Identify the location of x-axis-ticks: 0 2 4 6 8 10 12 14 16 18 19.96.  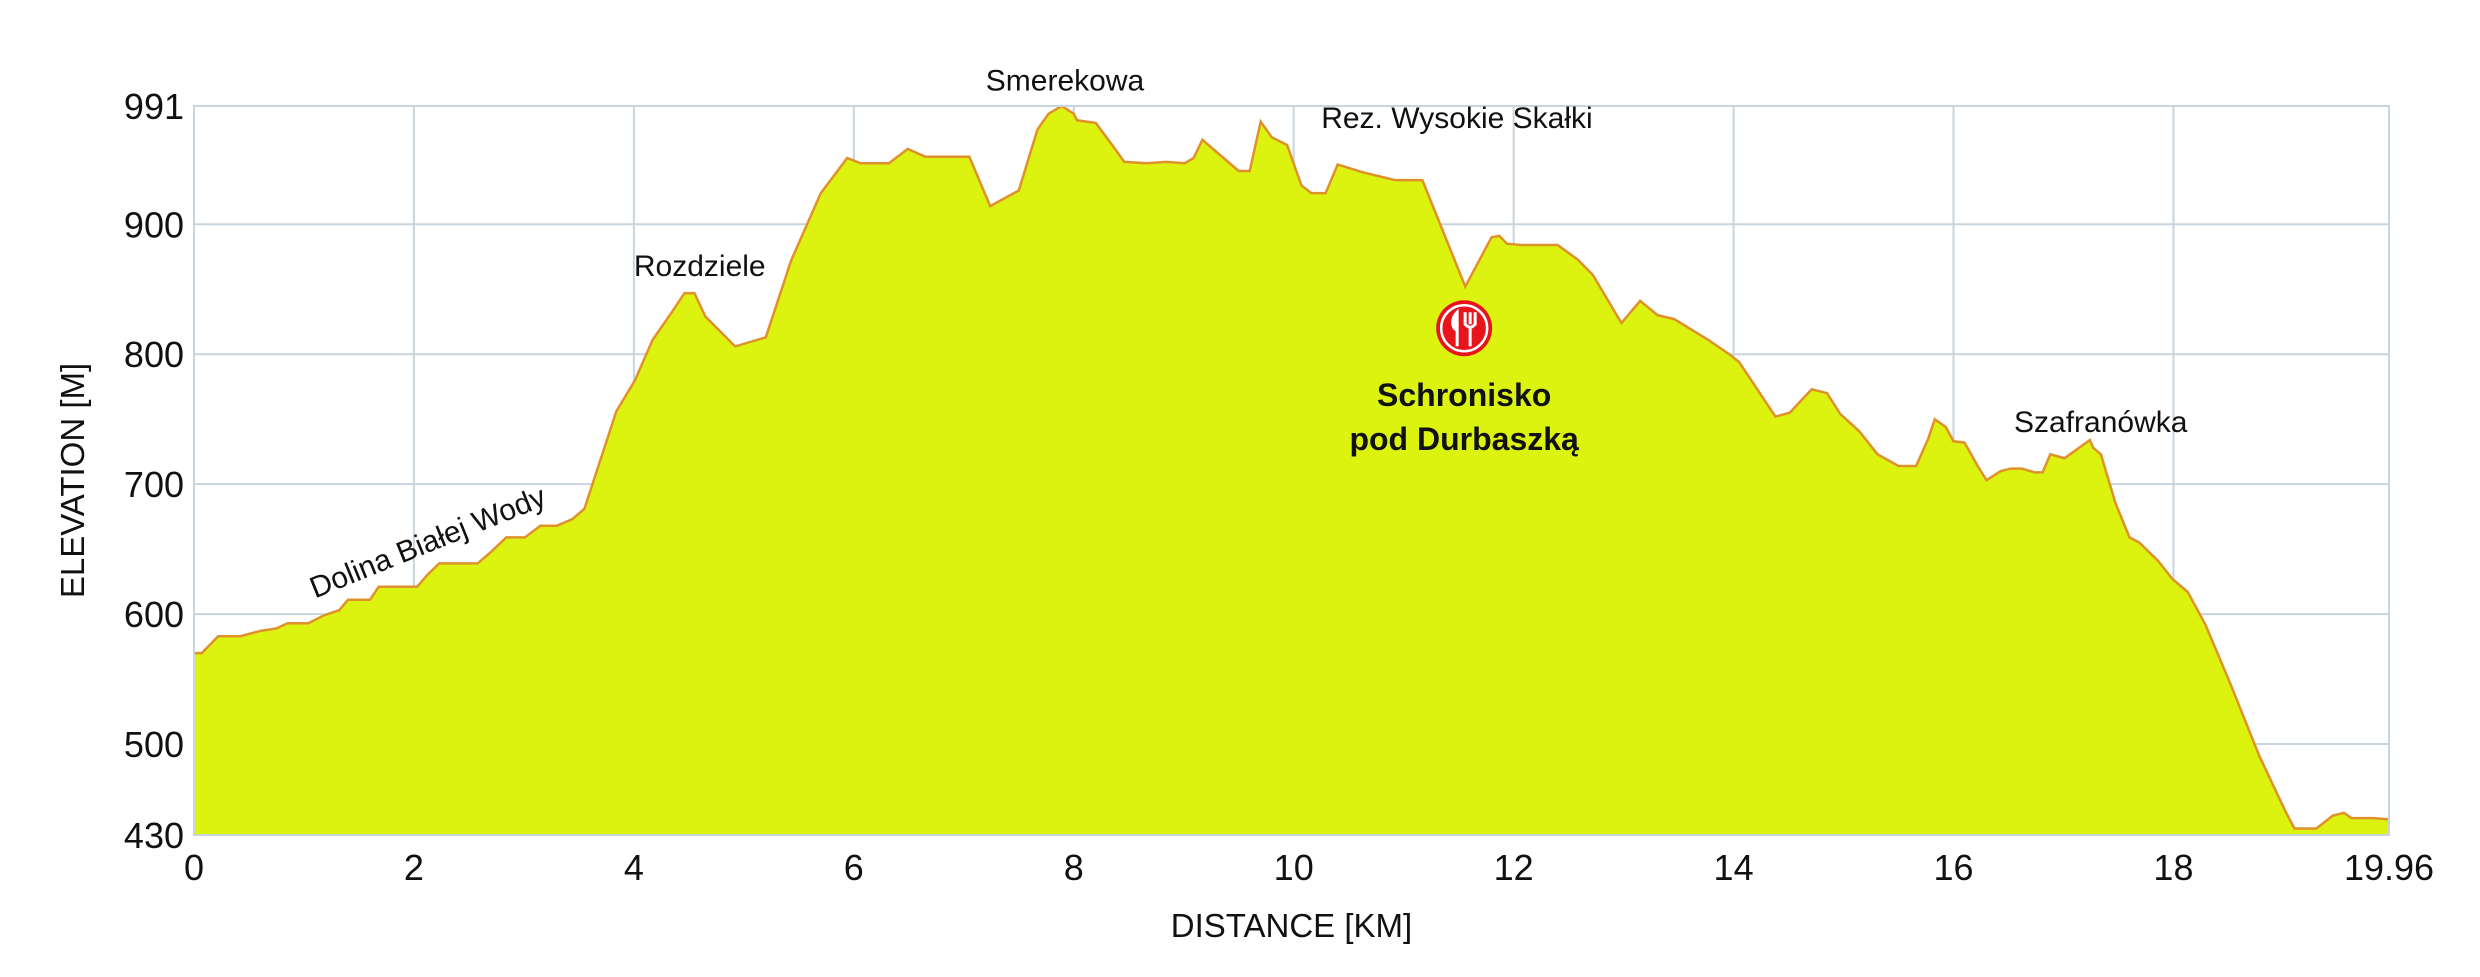
(1309, 867).